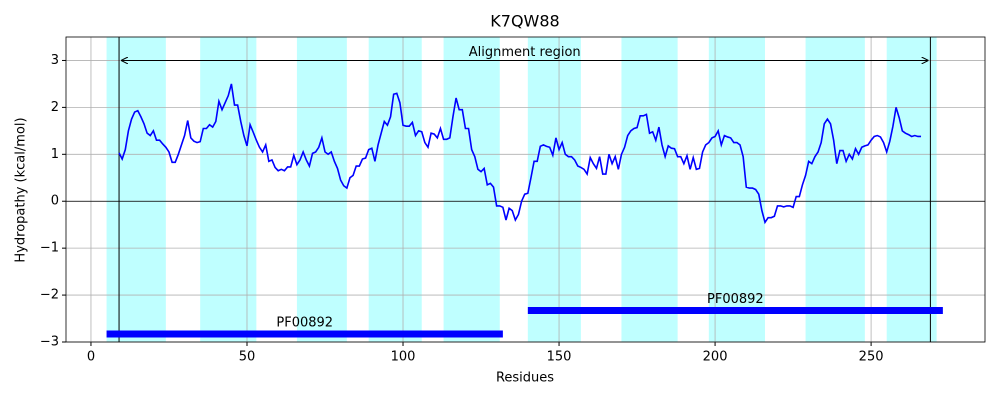 The image size is (1000, 404). Describe the element at coordinates (55, 107) in the screenshot. I see `y-tick-label: 2` at that location.